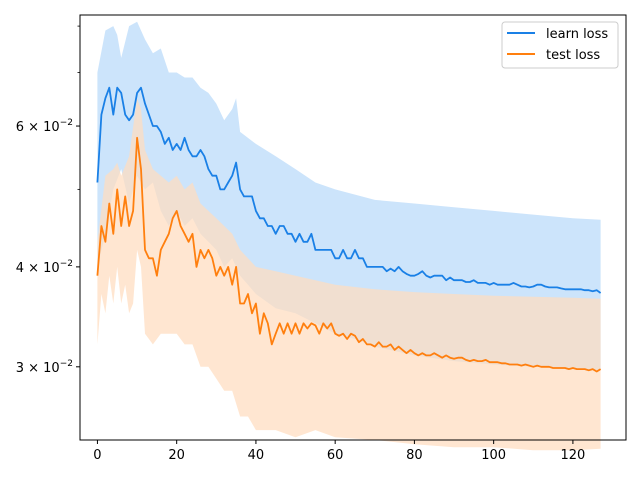  I want to click on x-tick-label: 40, so click(256, 455).